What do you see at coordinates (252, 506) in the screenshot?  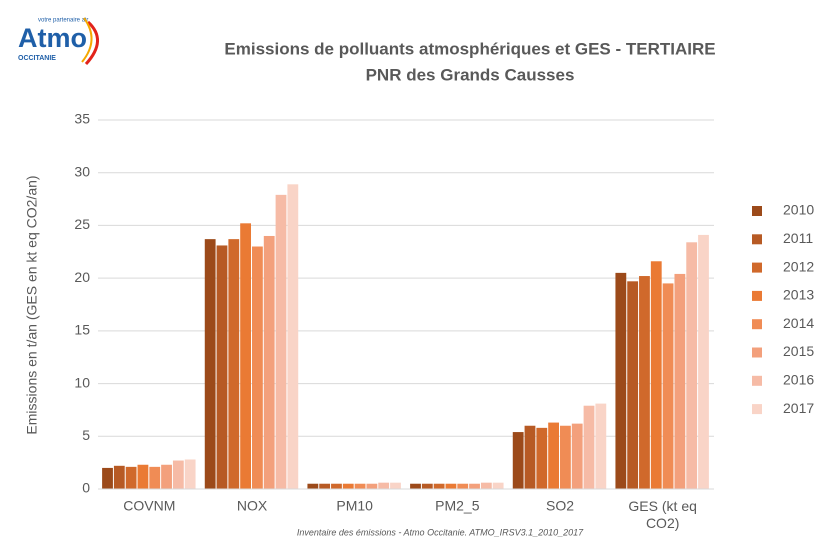 I see `x-tick-label: NOX` at bounding box center [252, 506].